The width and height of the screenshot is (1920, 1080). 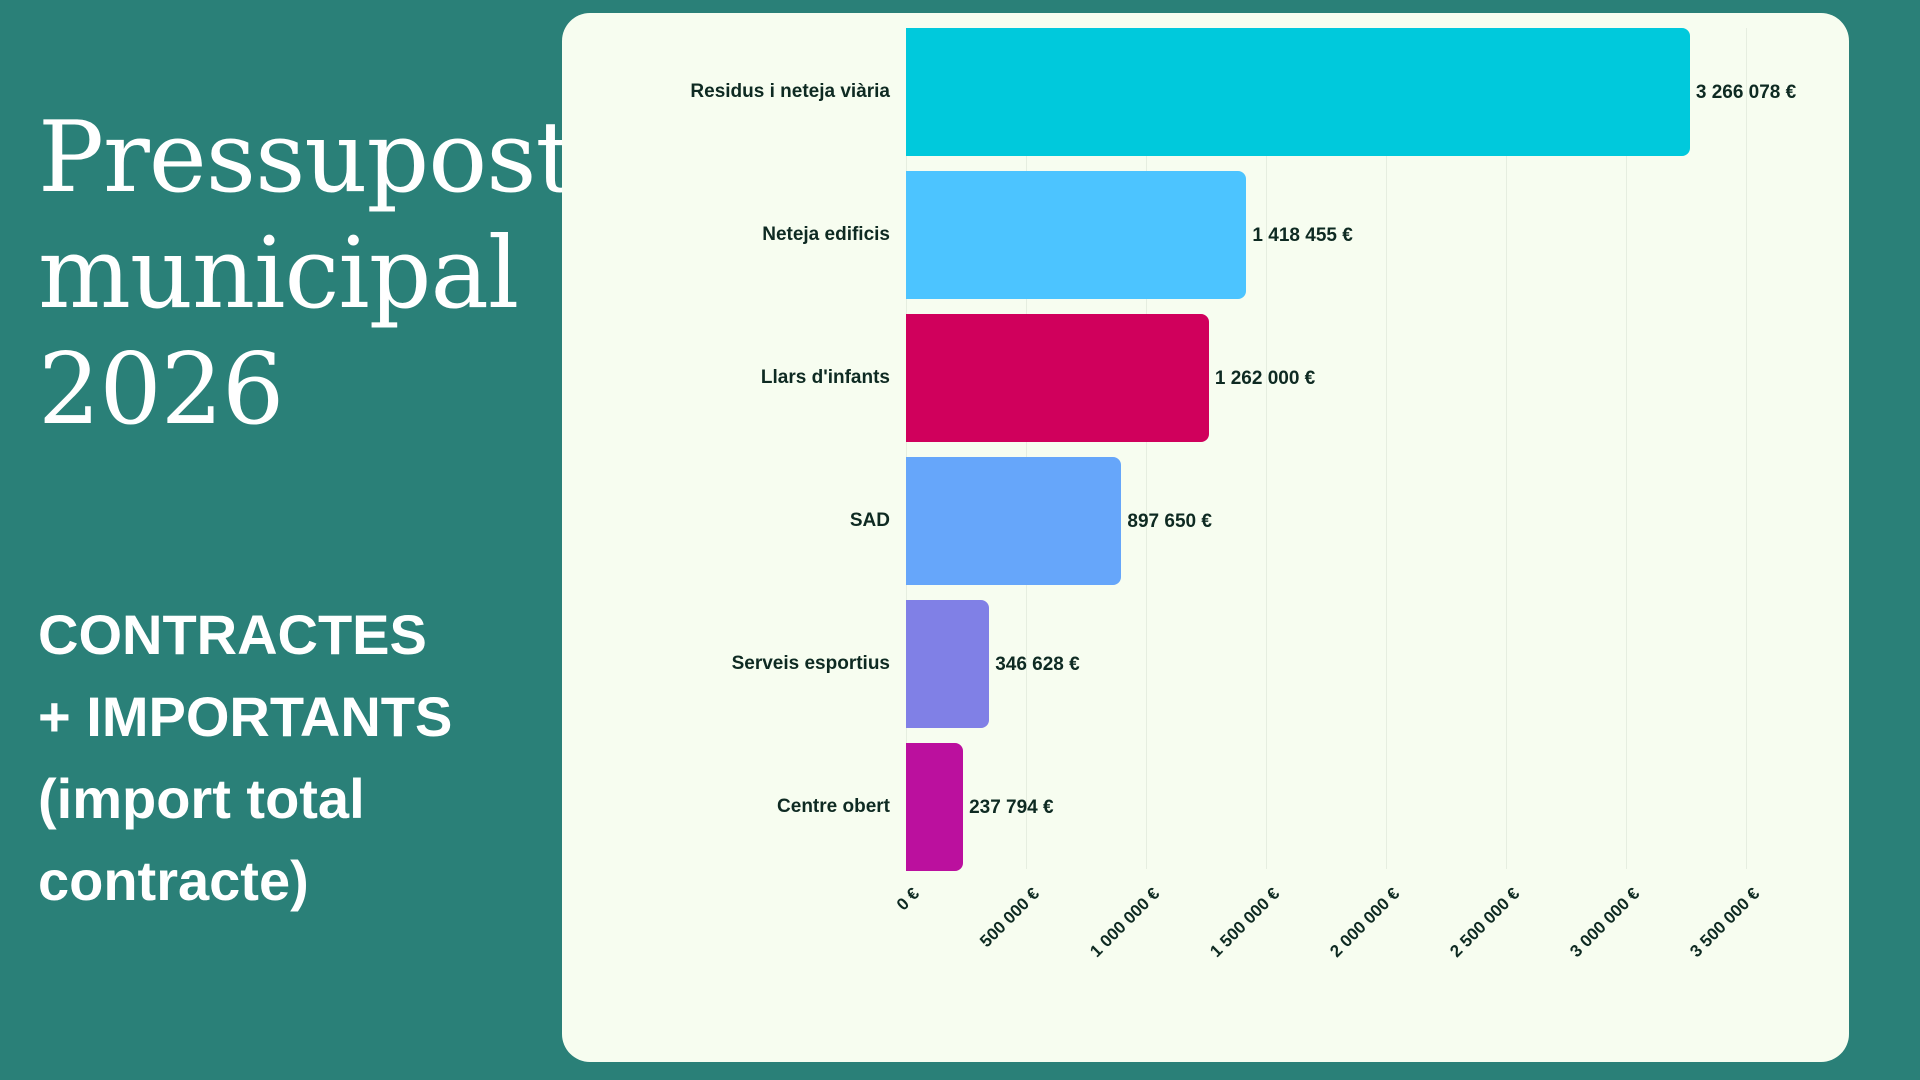 I want to click on value-label: 237 794 €, so click(x=1011, y=807).